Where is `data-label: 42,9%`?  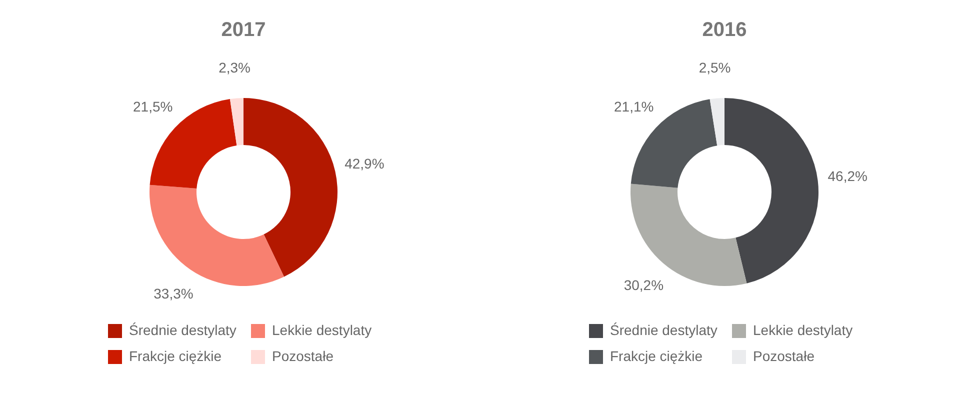 data-label: 42,9% is located at coordinates (364, 164).